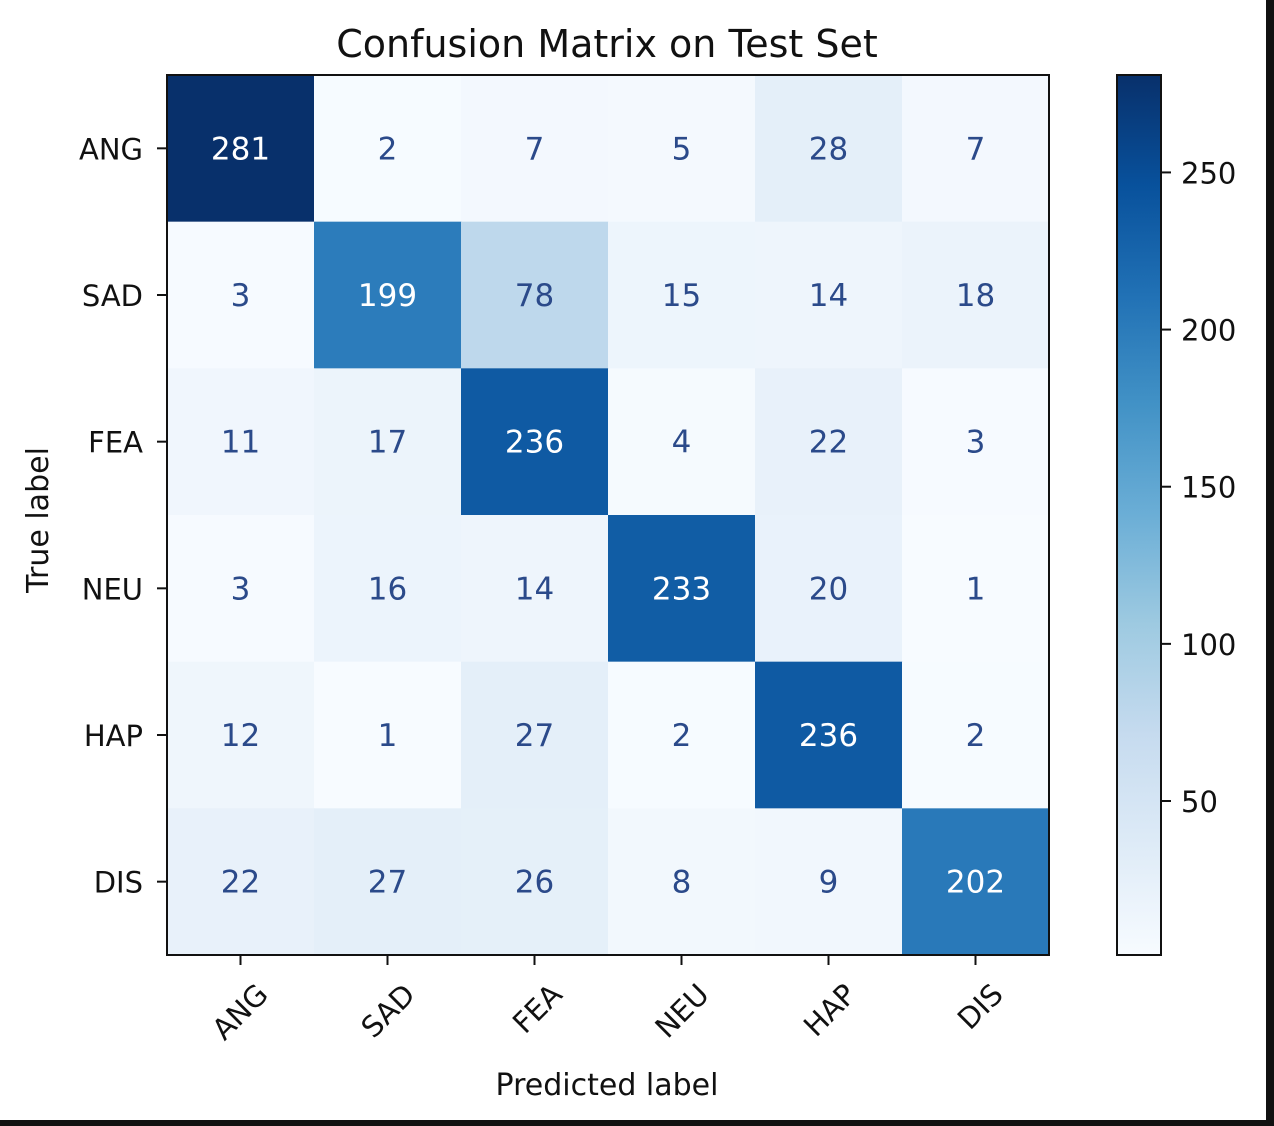  Describe the element at coordinates (1139, 515) in the screenshot. I see `colorbar-gradient` at that location.